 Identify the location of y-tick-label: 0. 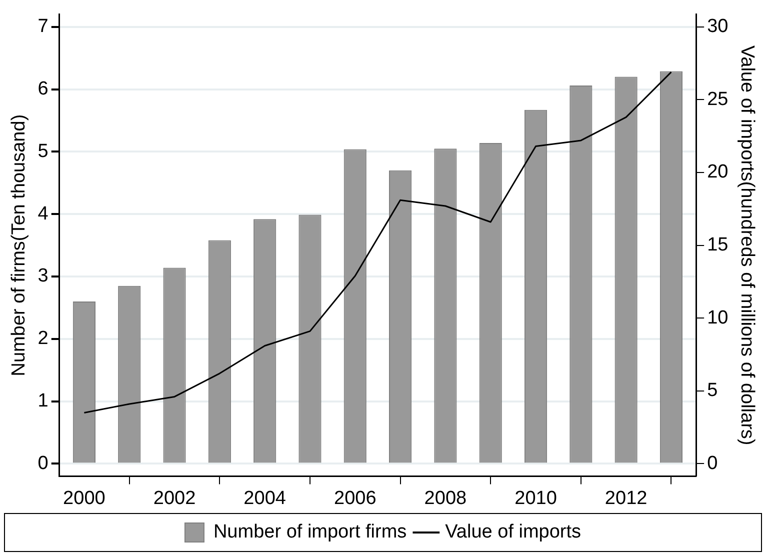
(43, 463).